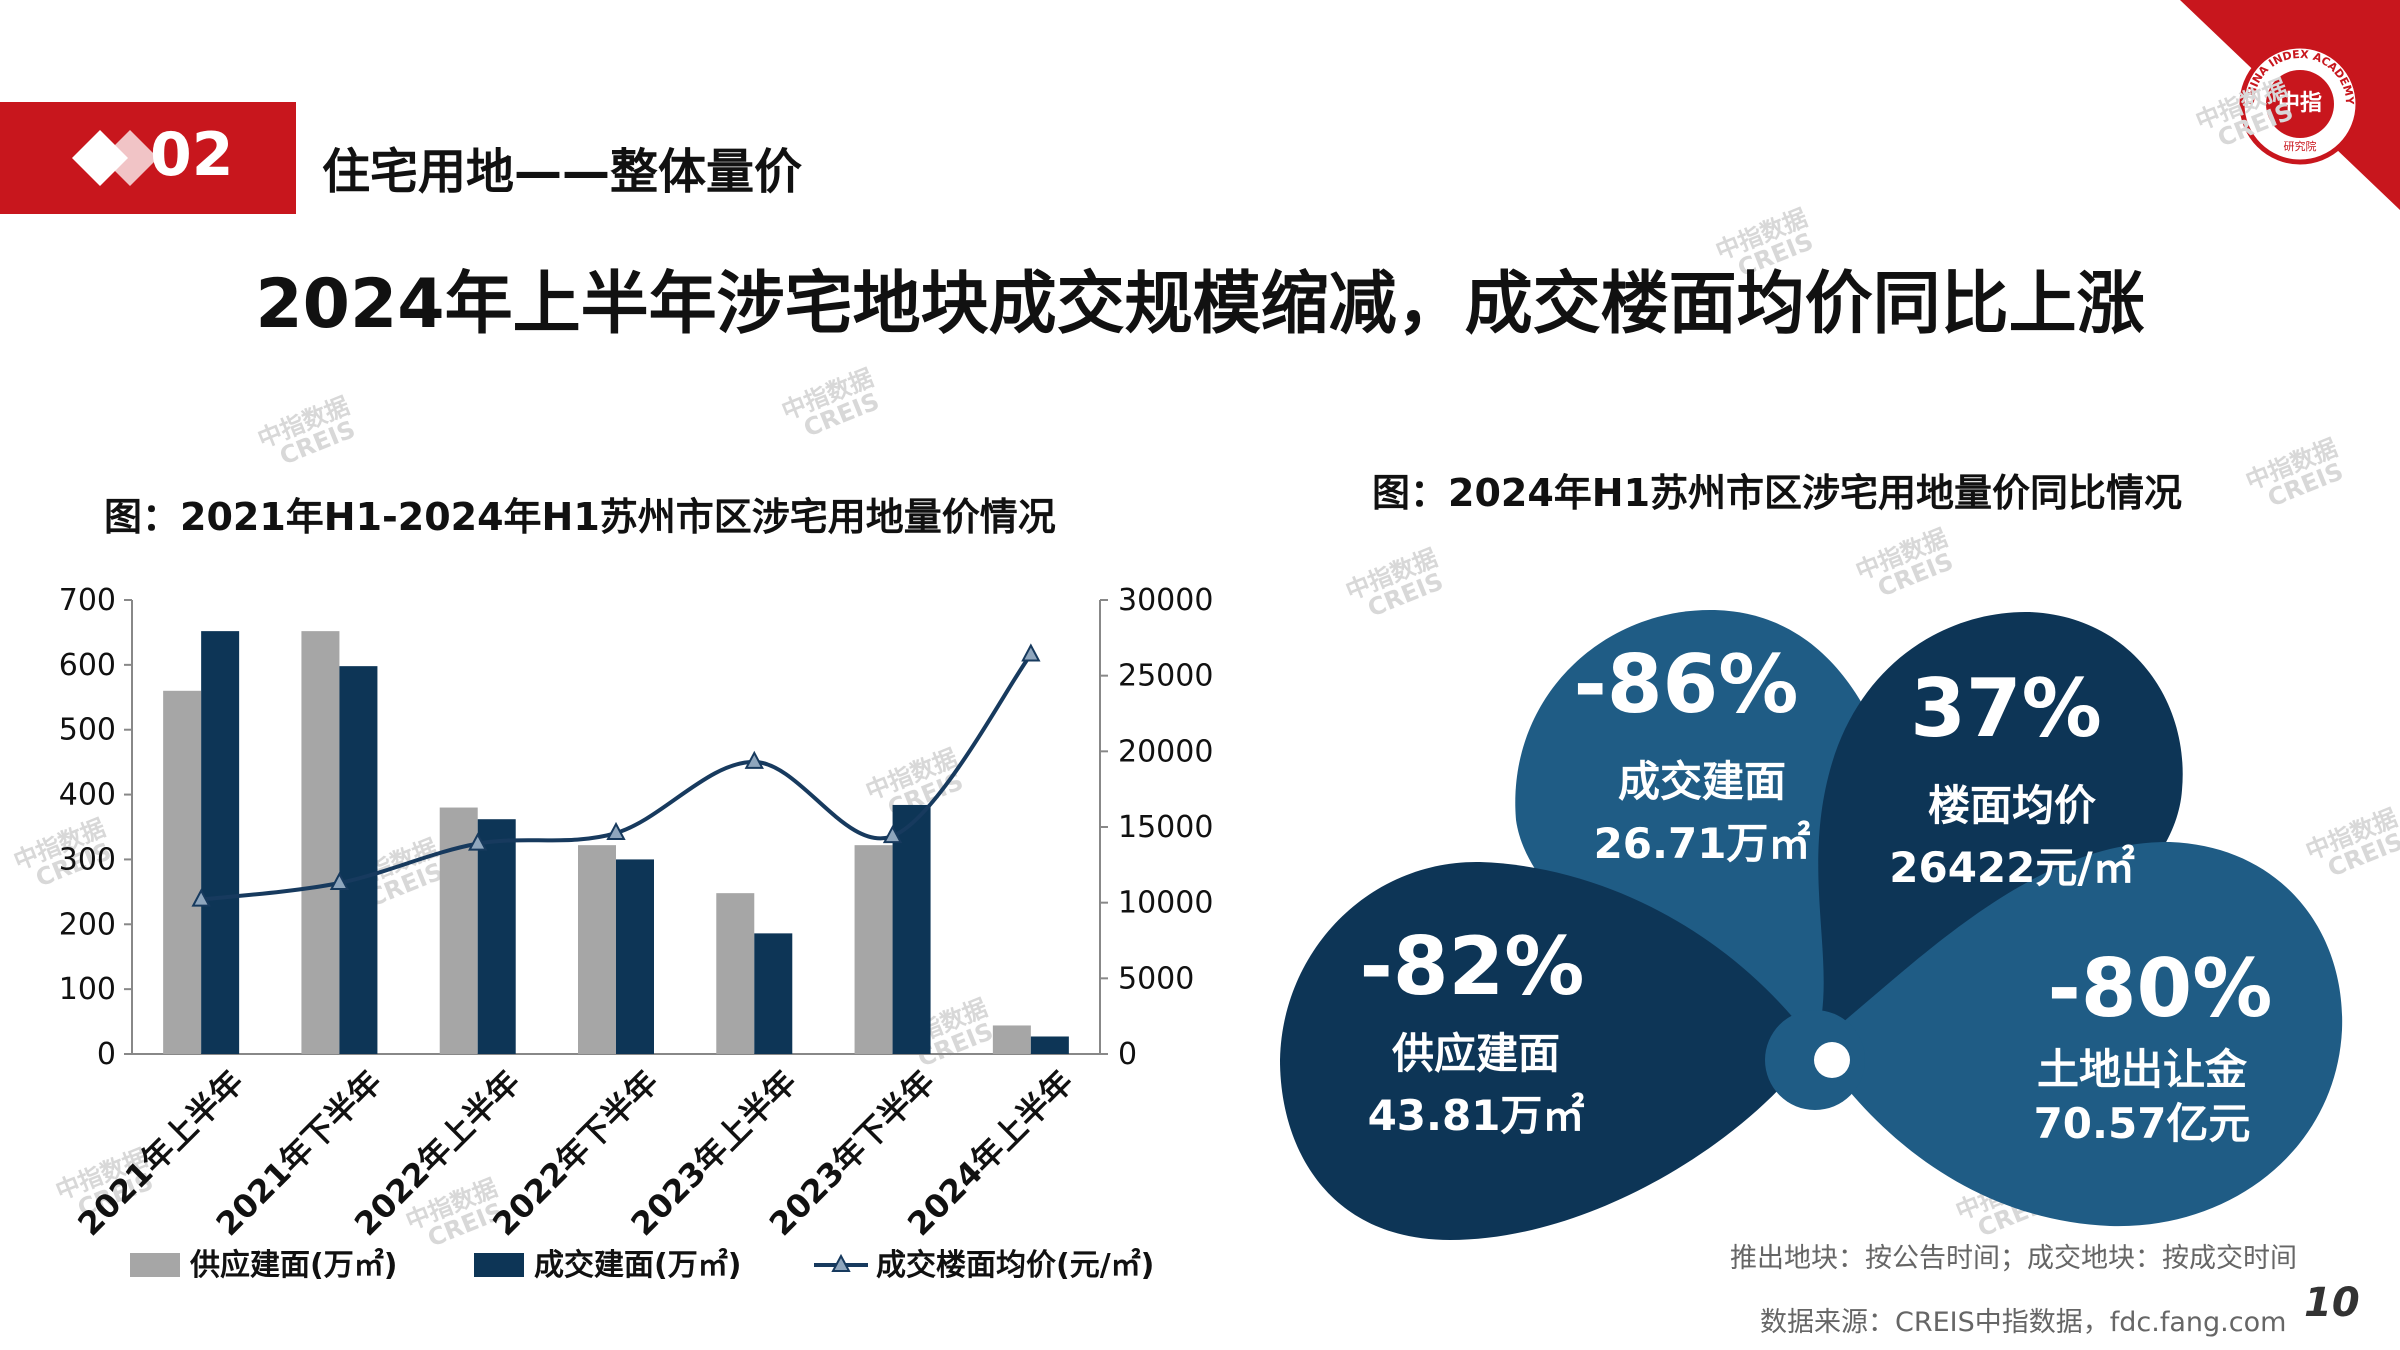  I want to click on center-dot, so click(1832, 1060).